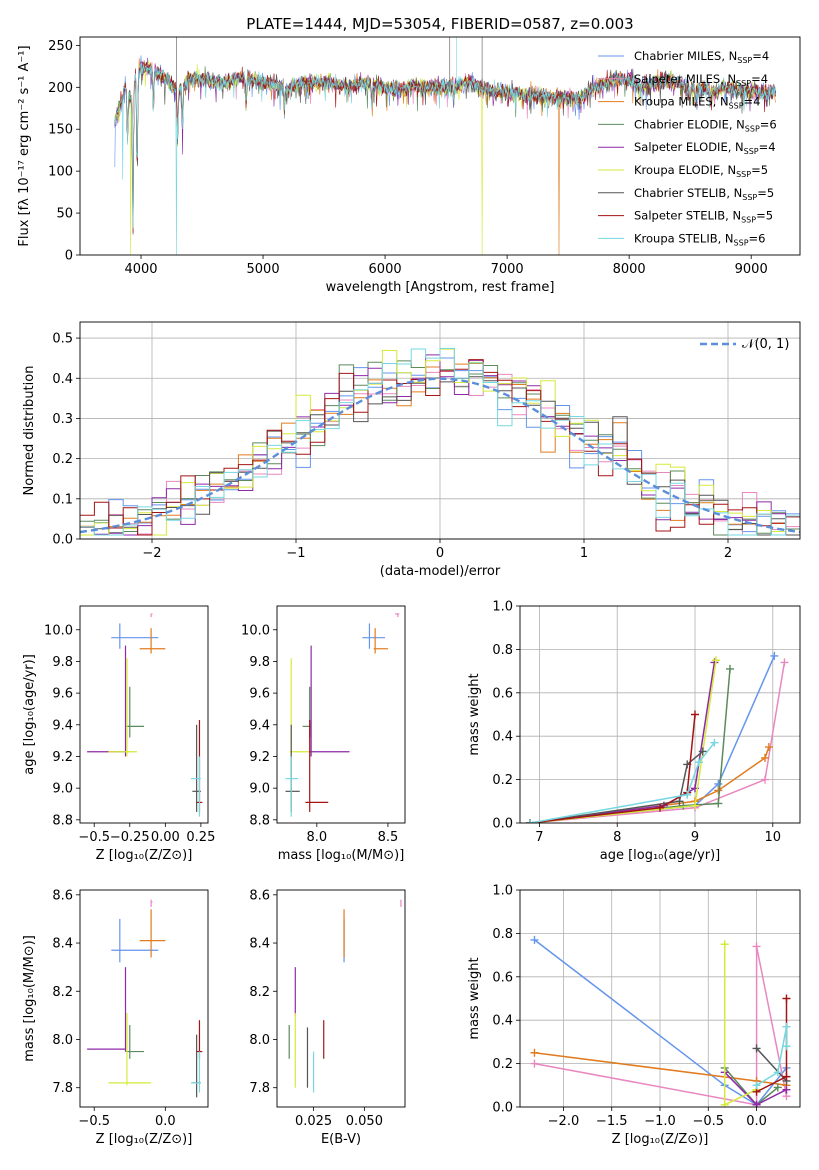 The height and width of the screenshot is (1170, 819). I want to click on x-tick-label: 0.25, so click(200, 837).